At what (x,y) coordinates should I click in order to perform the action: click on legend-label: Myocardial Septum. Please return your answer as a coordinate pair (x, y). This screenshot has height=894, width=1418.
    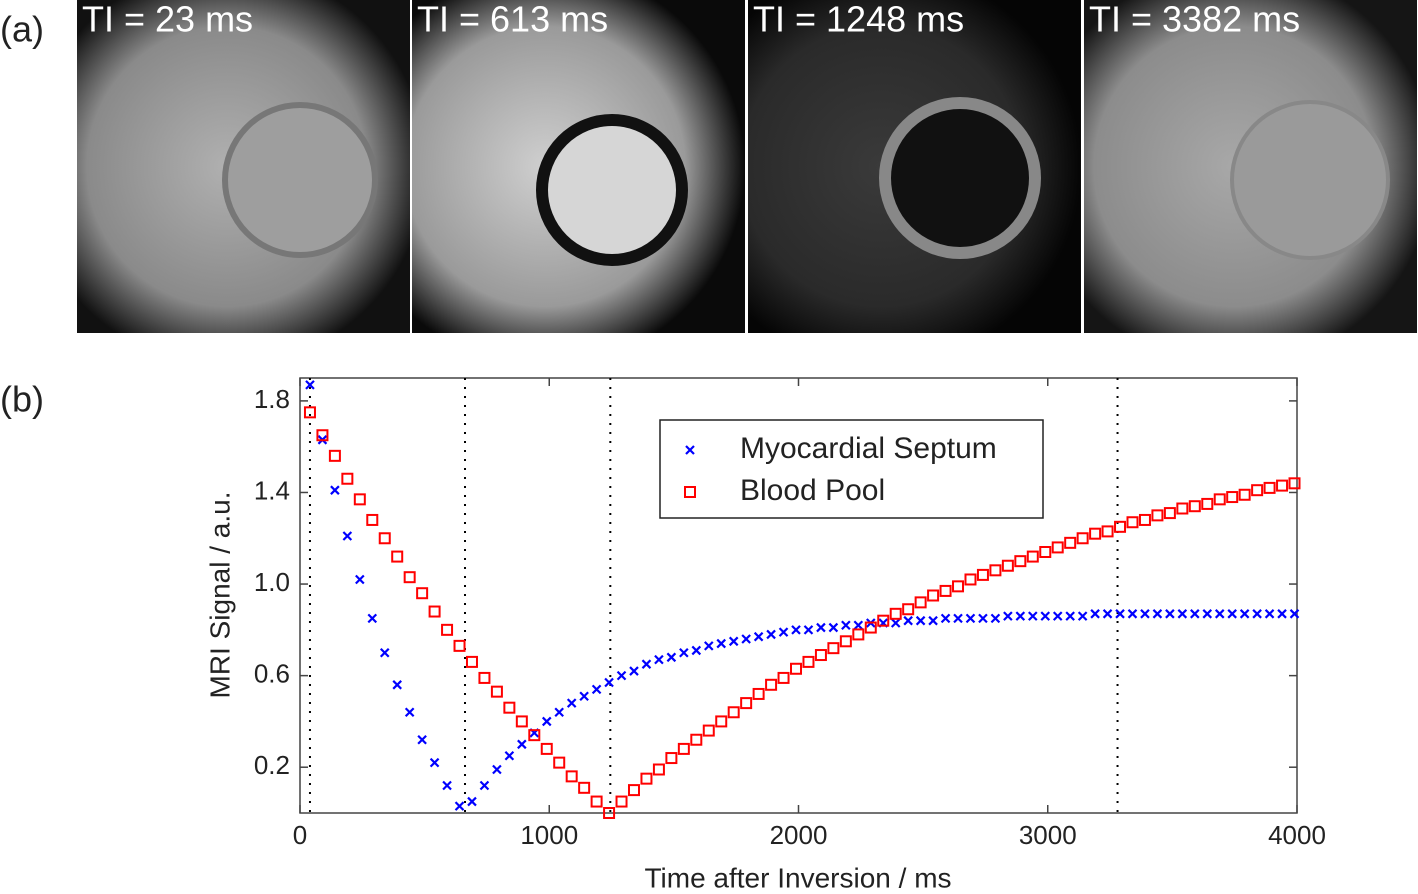
    Looking at the image, I should click on (868, 448).